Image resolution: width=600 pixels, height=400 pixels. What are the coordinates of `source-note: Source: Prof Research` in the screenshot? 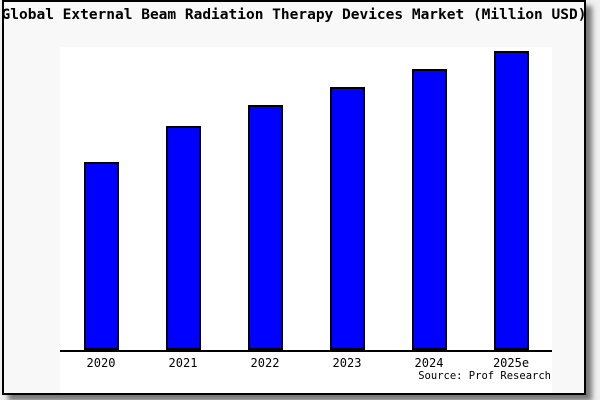 It's located at (484, 376).